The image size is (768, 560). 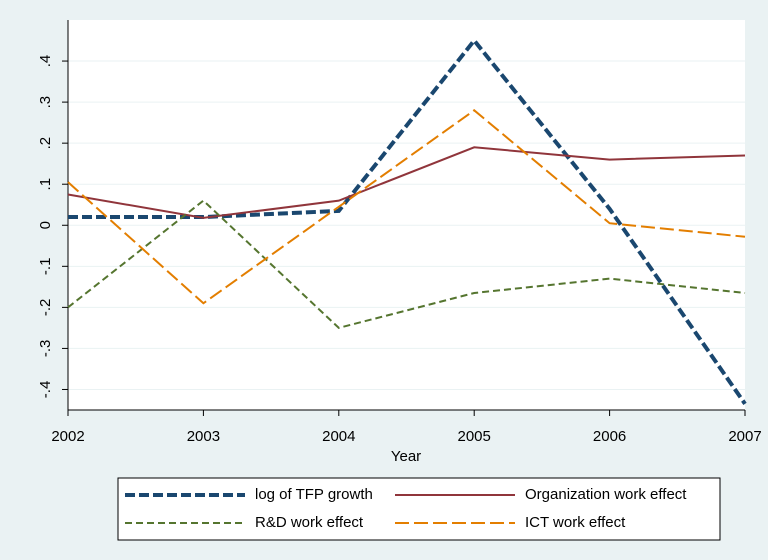 I want to click on x-tick-label: 2005, so click(x=474, y=436).